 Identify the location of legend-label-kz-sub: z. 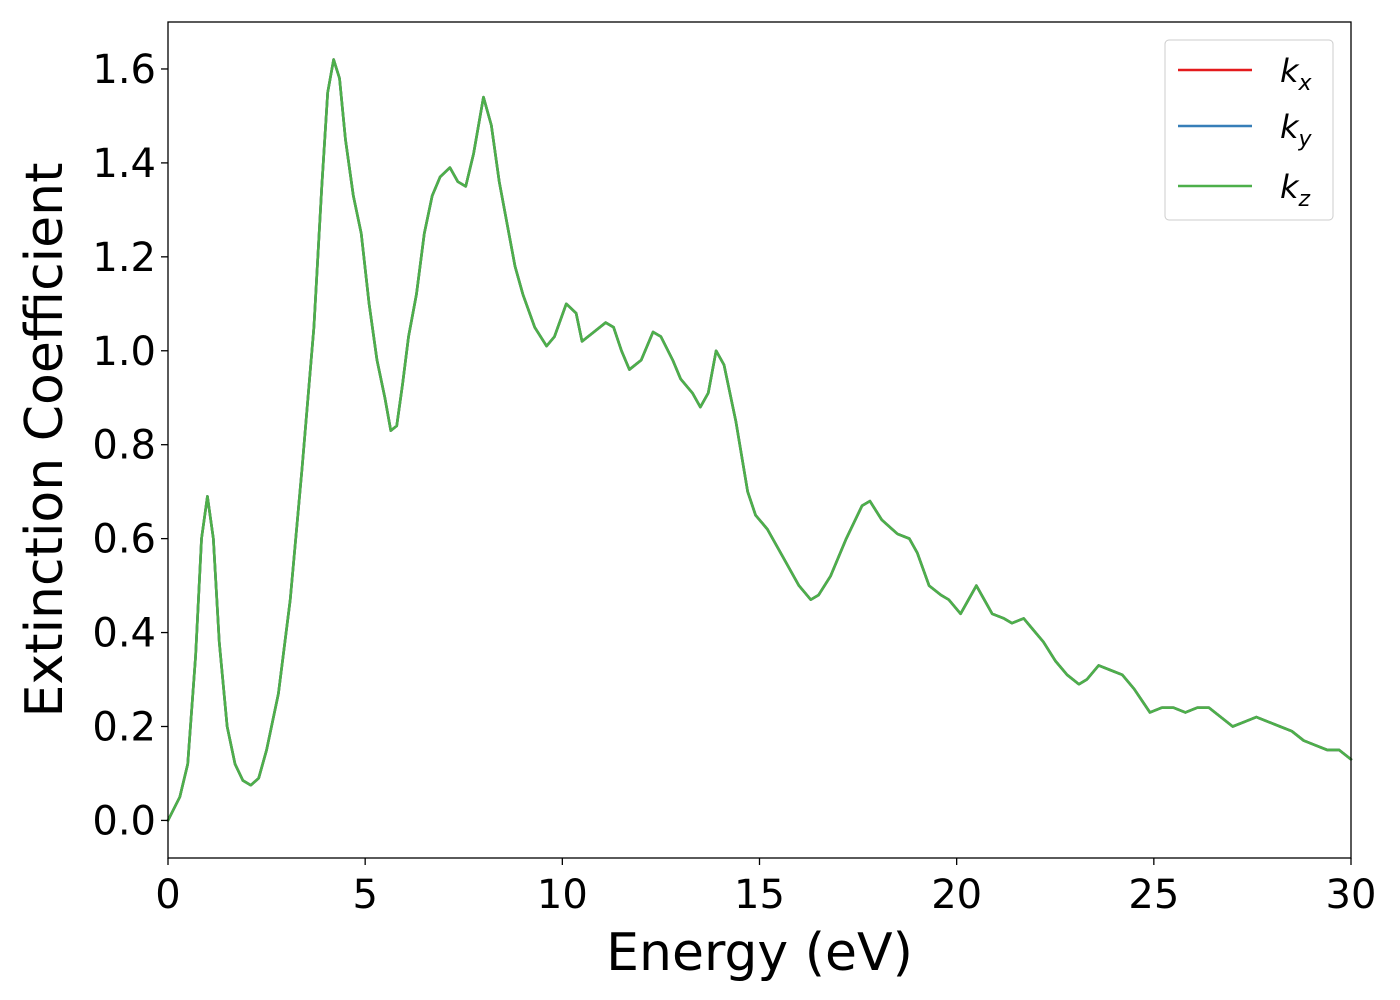
(1304, 199).